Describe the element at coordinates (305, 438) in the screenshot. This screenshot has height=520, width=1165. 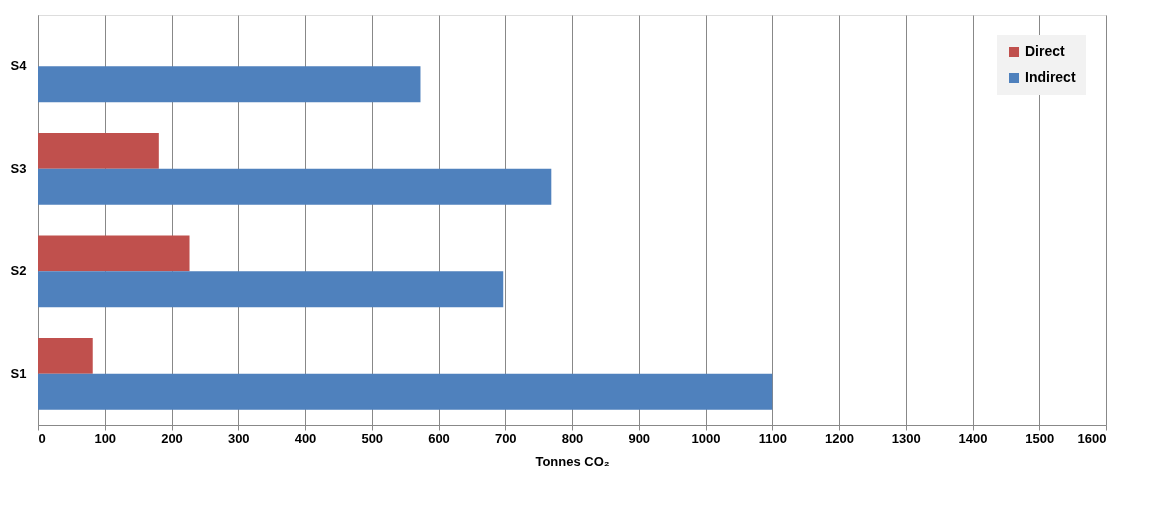
I see `x-tick-label: 400` at that location.